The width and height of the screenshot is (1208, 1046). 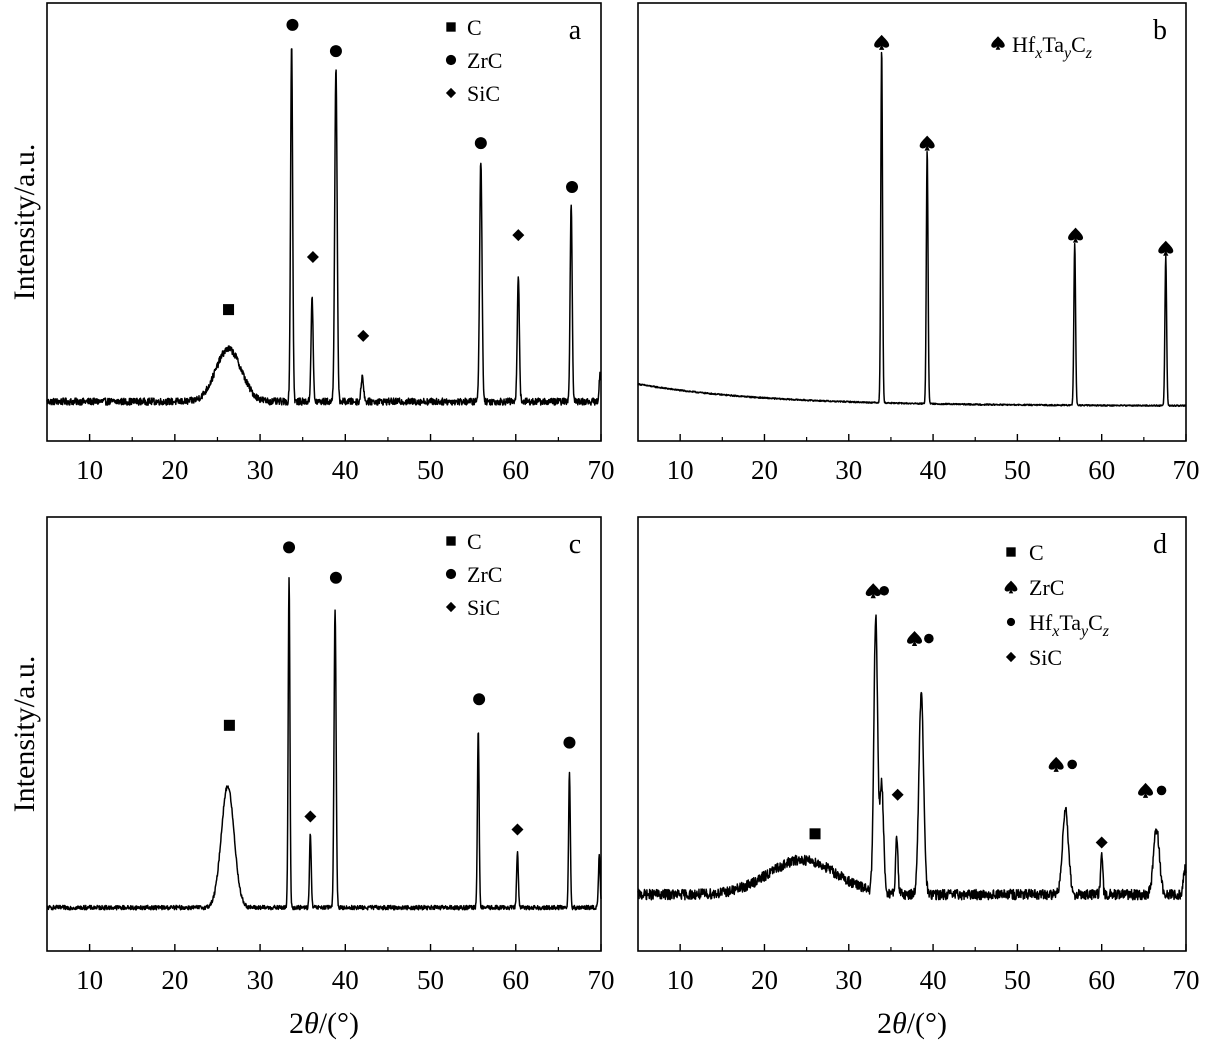 I want to click on panel-letter: c, so click(x=575, y=544).